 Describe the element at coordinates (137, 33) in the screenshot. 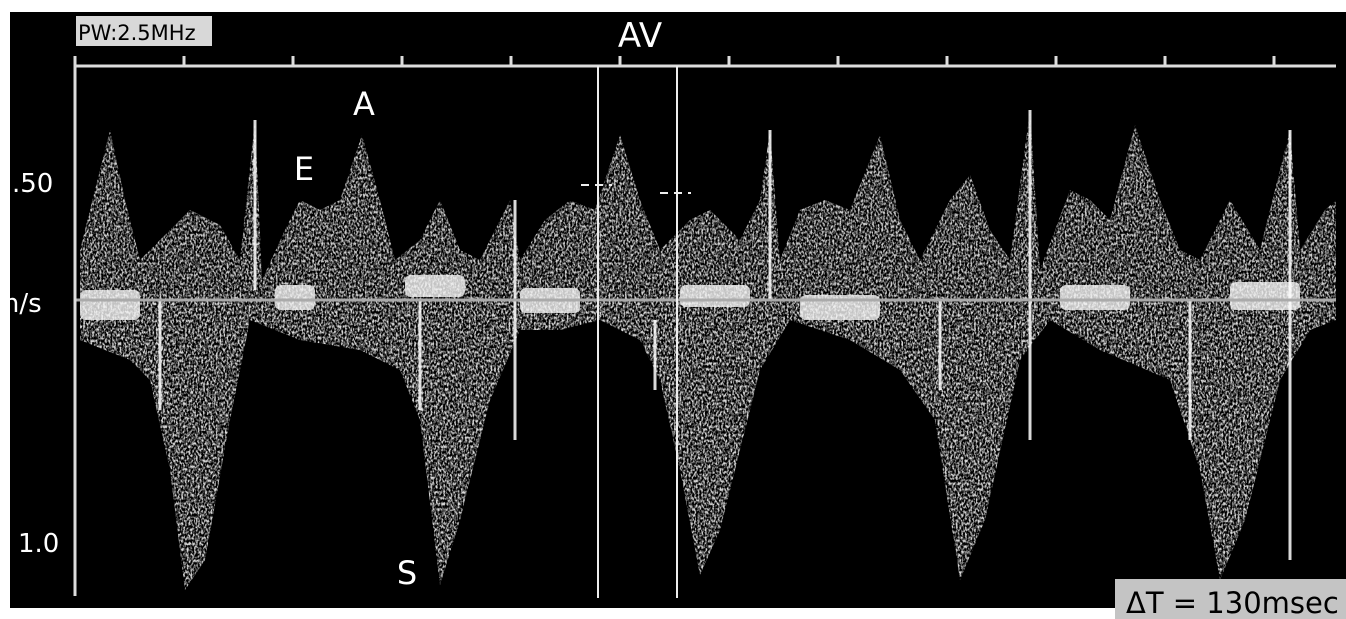

I see `mode-label: PW:2.5MHz` at that location.